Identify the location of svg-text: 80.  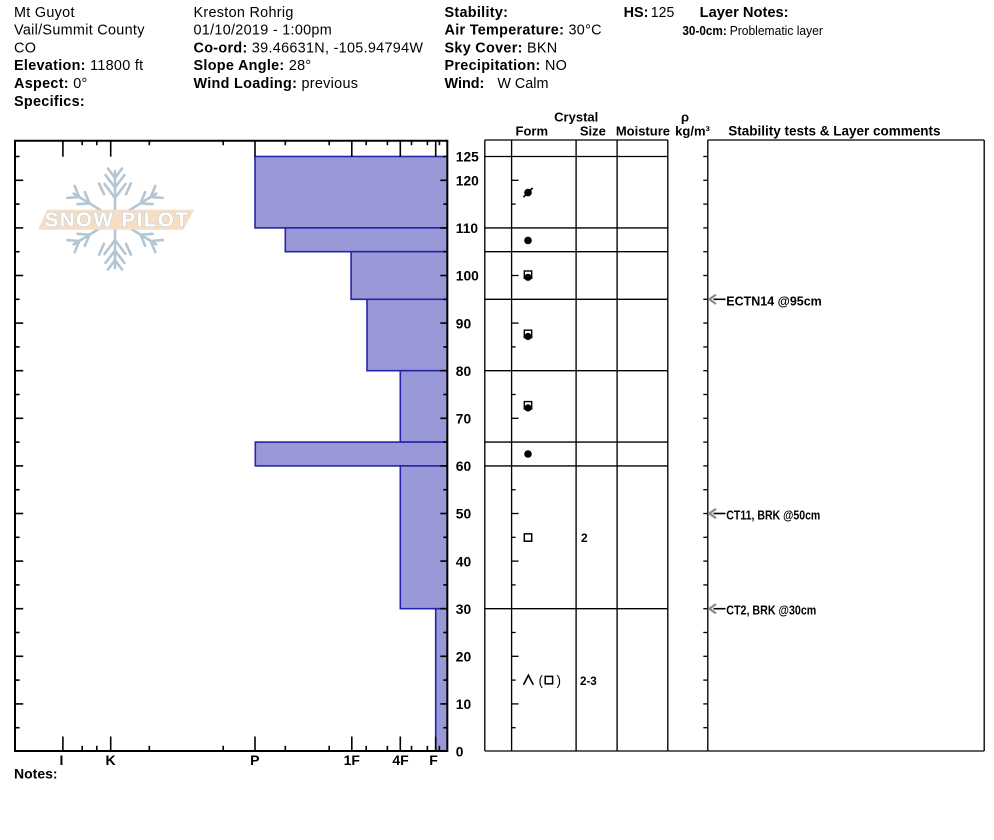
(464, 371).